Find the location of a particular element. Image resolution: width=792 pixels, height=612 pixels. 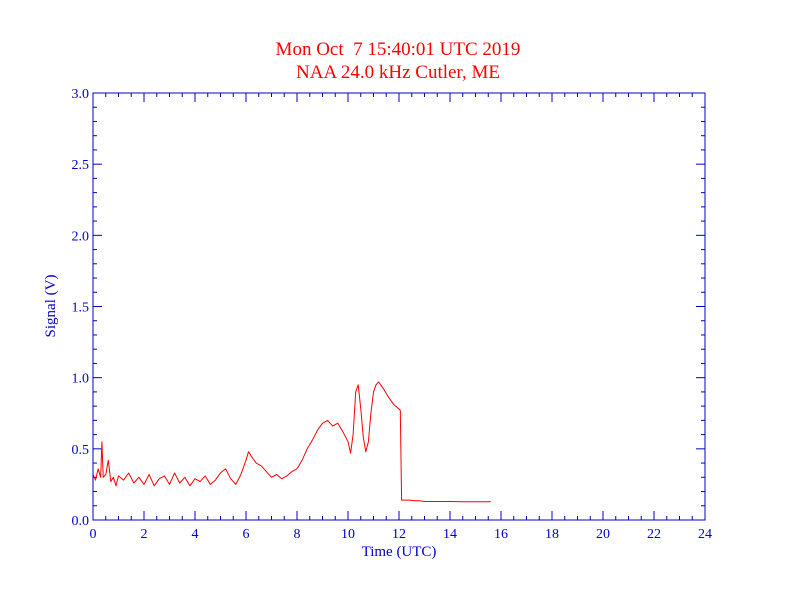

x-tick-label: 8 is located at coordinates (297, 534).